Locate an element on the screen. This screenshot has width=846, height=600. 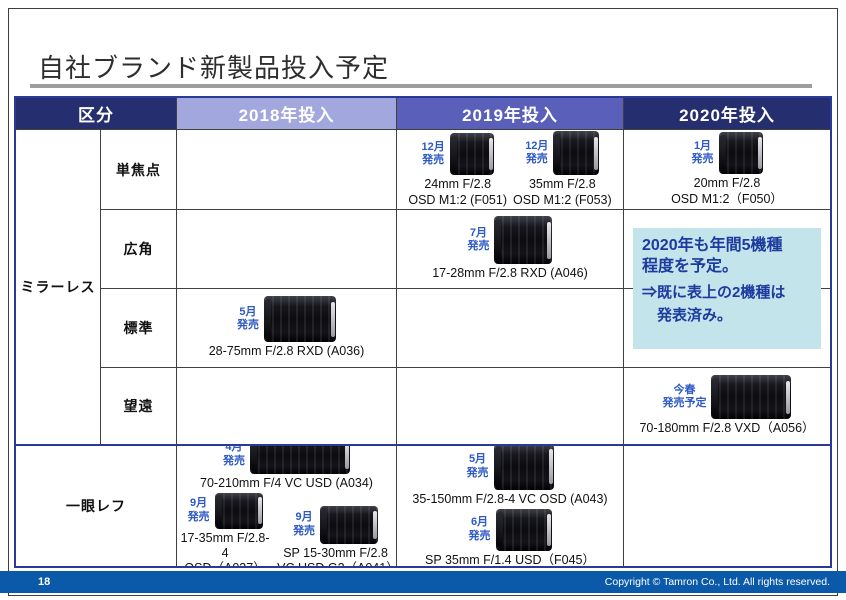
plan-note-box: 2020年も年間5機種 程度を予定。 ⇒既に表上の2機種は 発表済み。 is located at coordinates (727, 288).